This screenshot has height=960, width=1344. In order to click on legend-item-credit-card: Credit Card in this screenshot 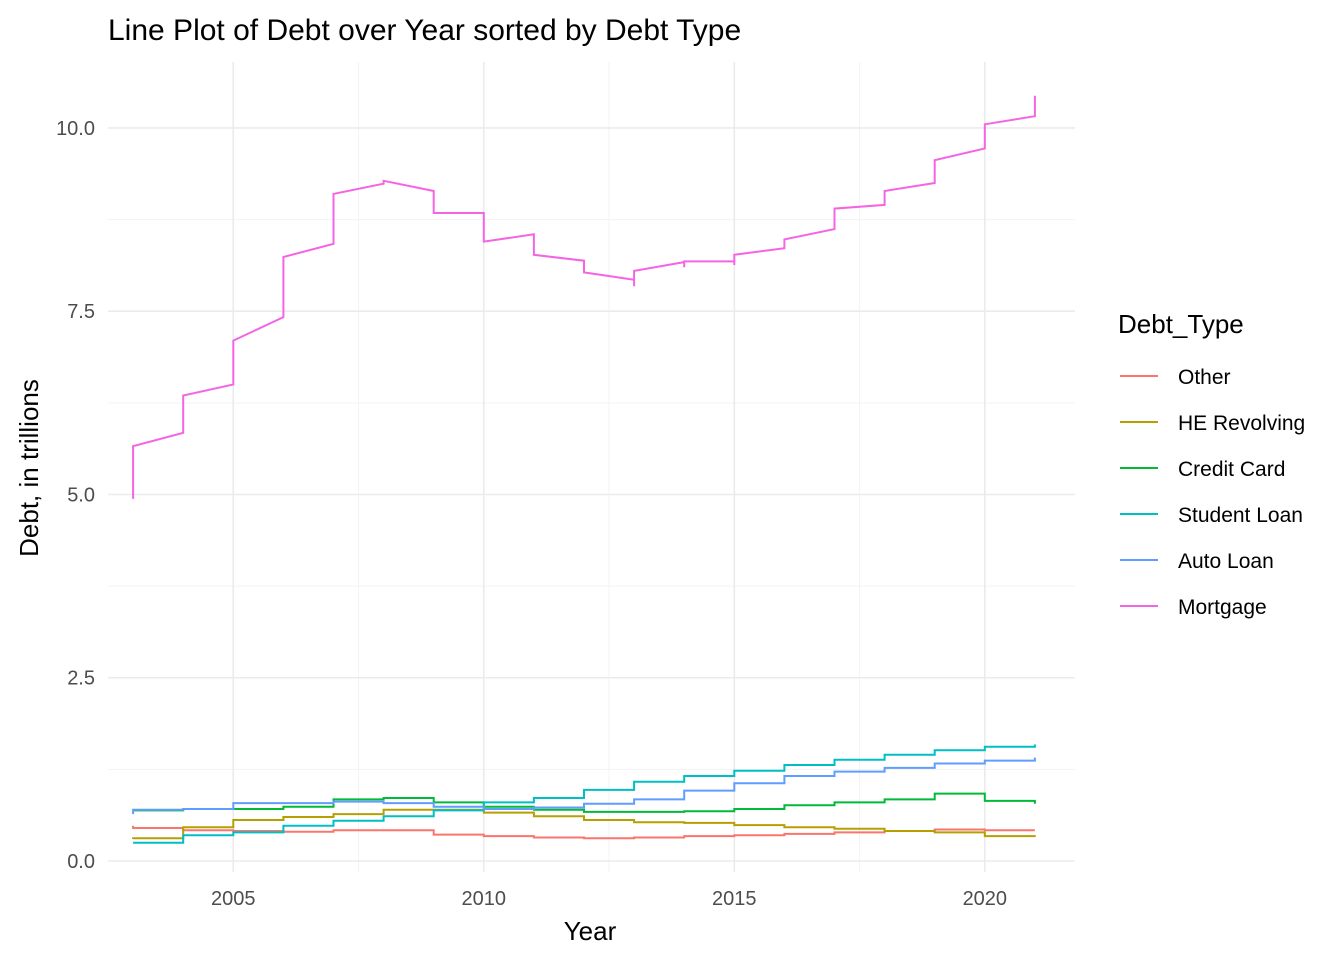, I will do `click(1202, 469)`.